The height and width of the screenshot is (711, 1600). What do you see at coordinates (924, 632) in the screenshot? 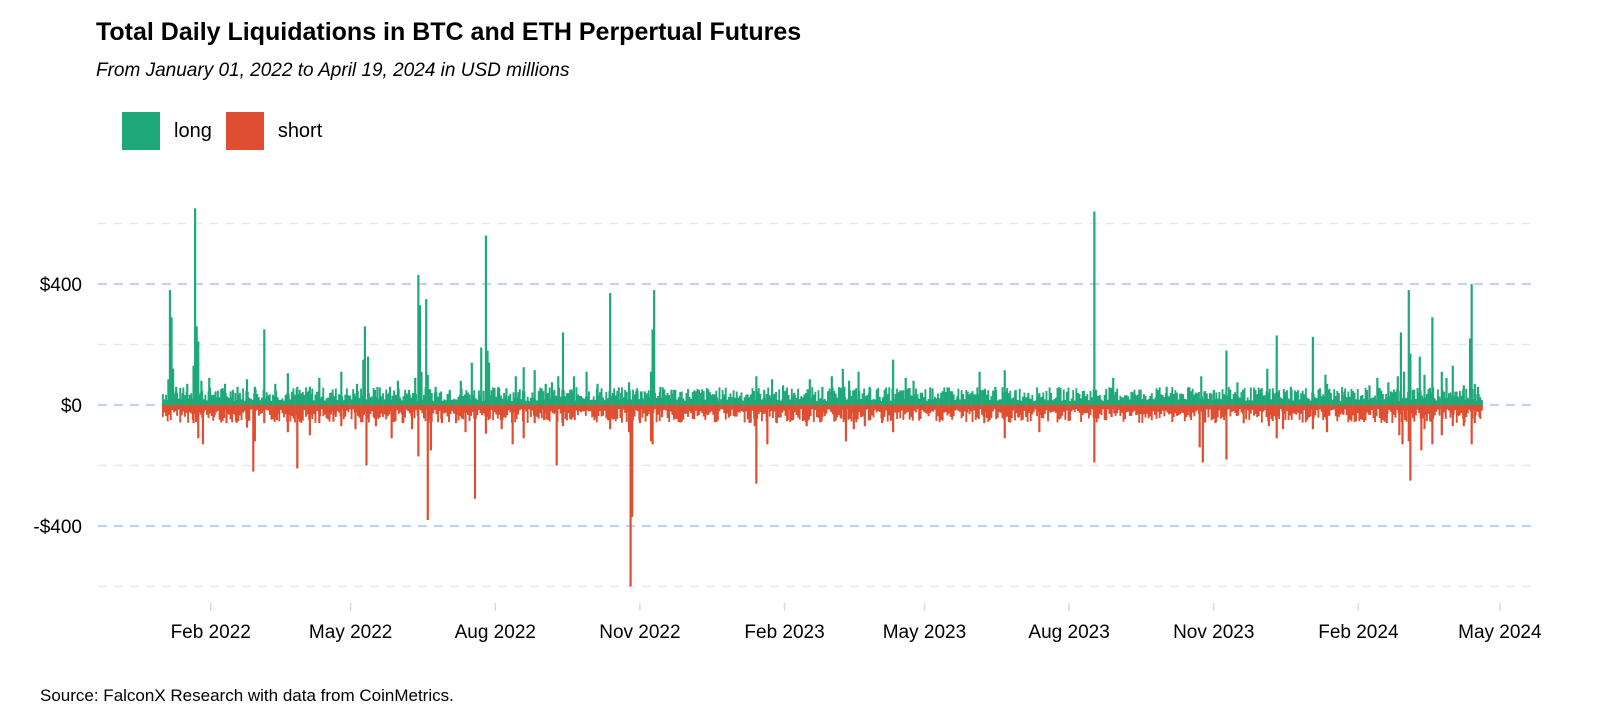
I see `x-tick-label: May 2023` at bounding box center [924, 632].